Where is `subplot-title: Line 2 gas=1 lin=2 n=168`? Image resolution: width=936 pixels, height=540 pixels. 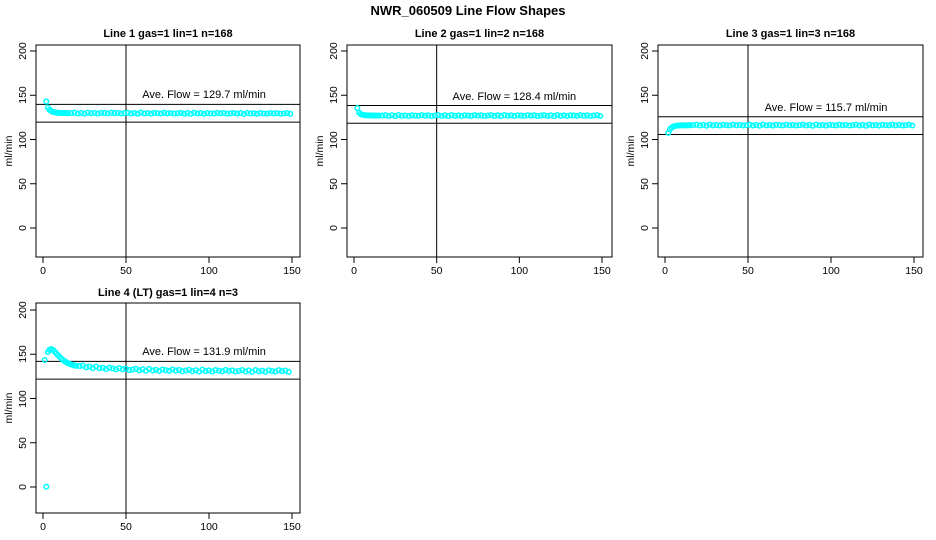
subplot-title: Line 2 gas=1 lin=2 n=168 is located at coordinates (479, 34).